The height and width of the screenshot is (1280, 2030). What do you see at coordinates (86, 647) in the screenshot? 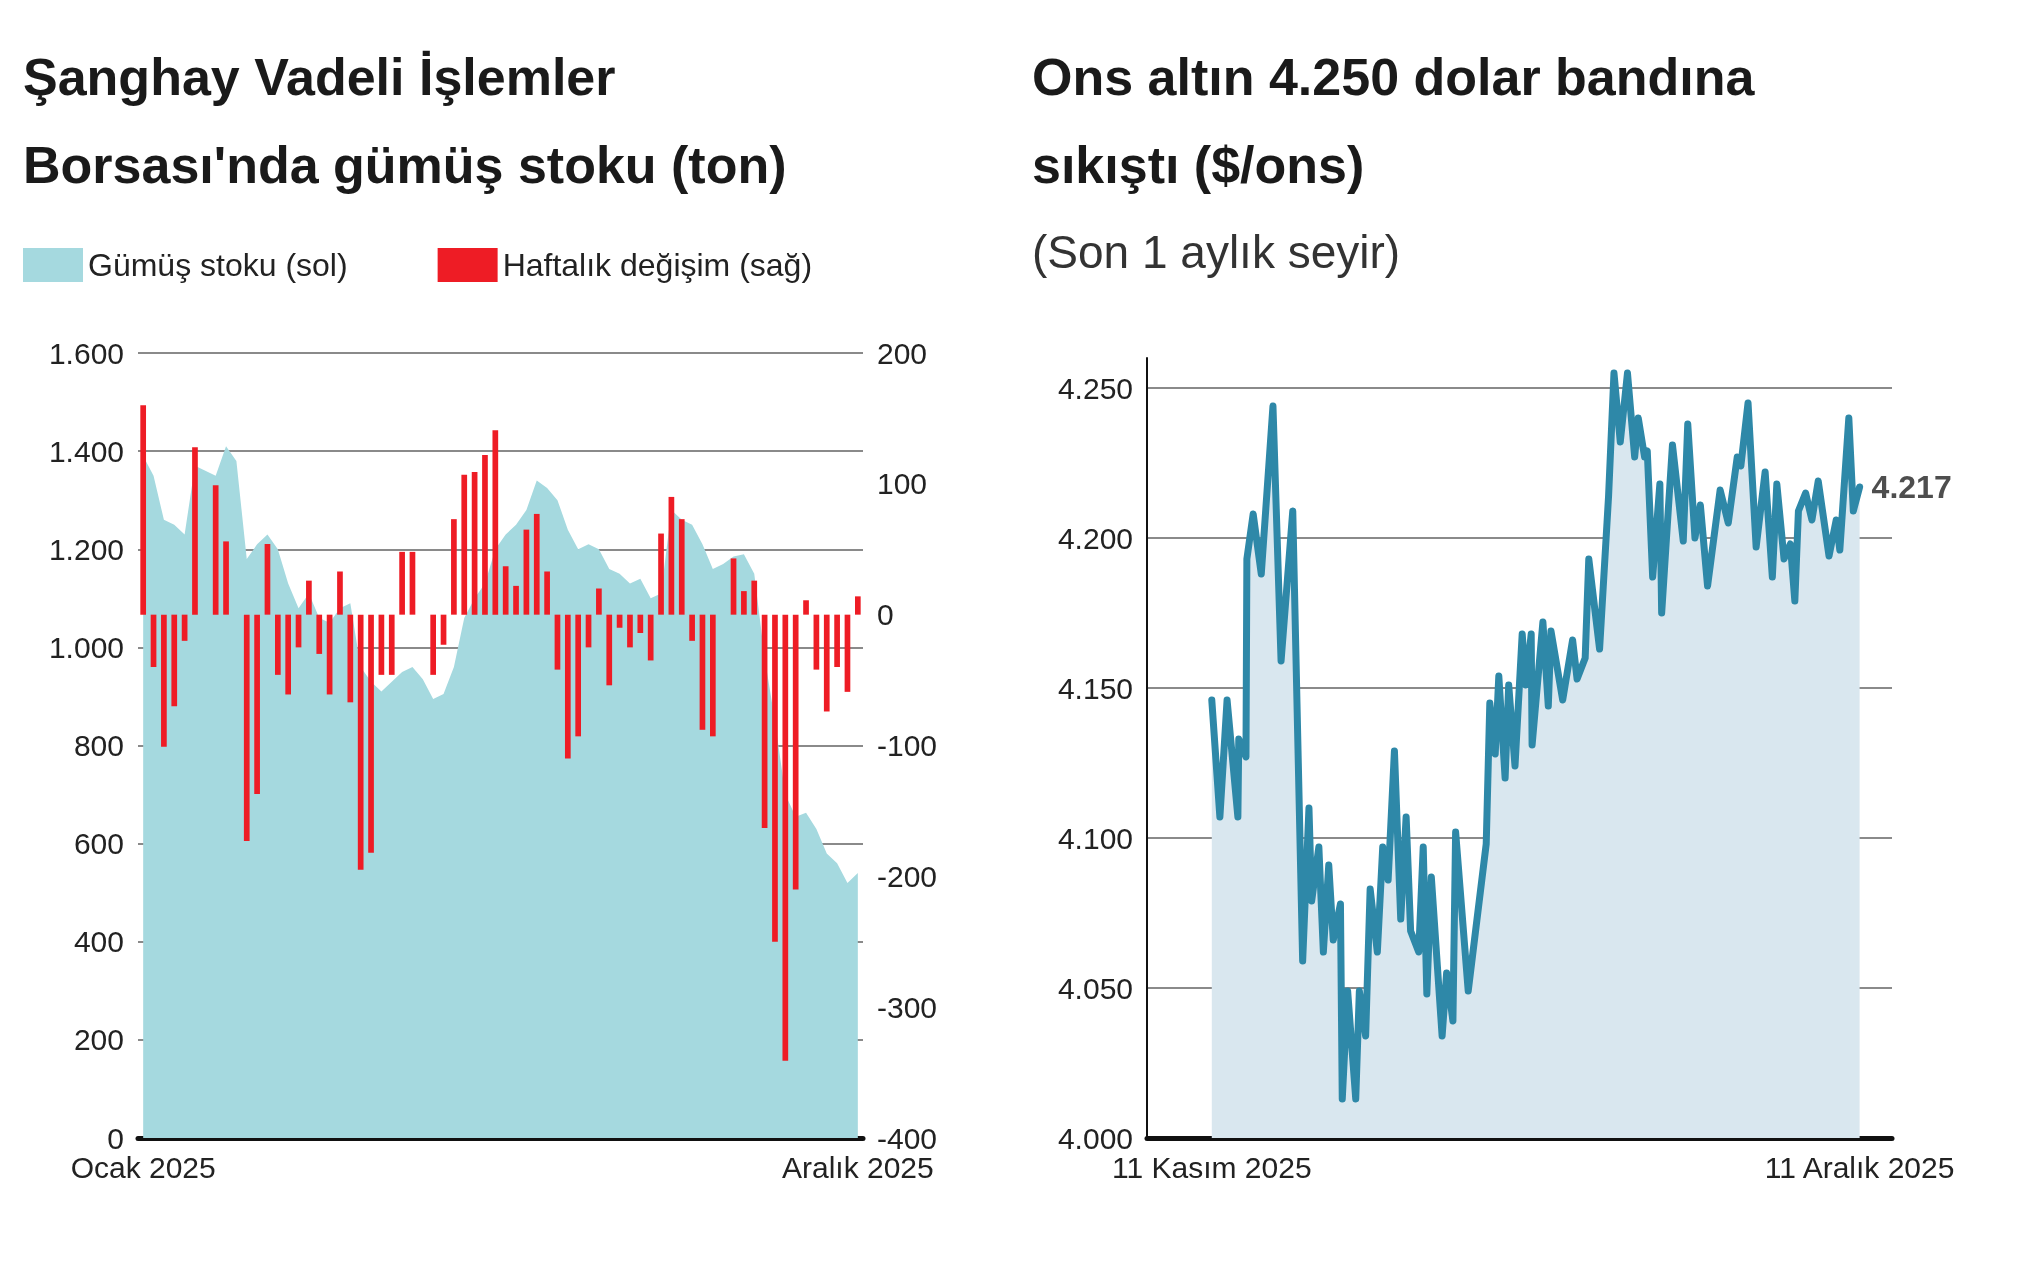
I see `y-tick-label: 1.000` at bounding box center [86, 647].